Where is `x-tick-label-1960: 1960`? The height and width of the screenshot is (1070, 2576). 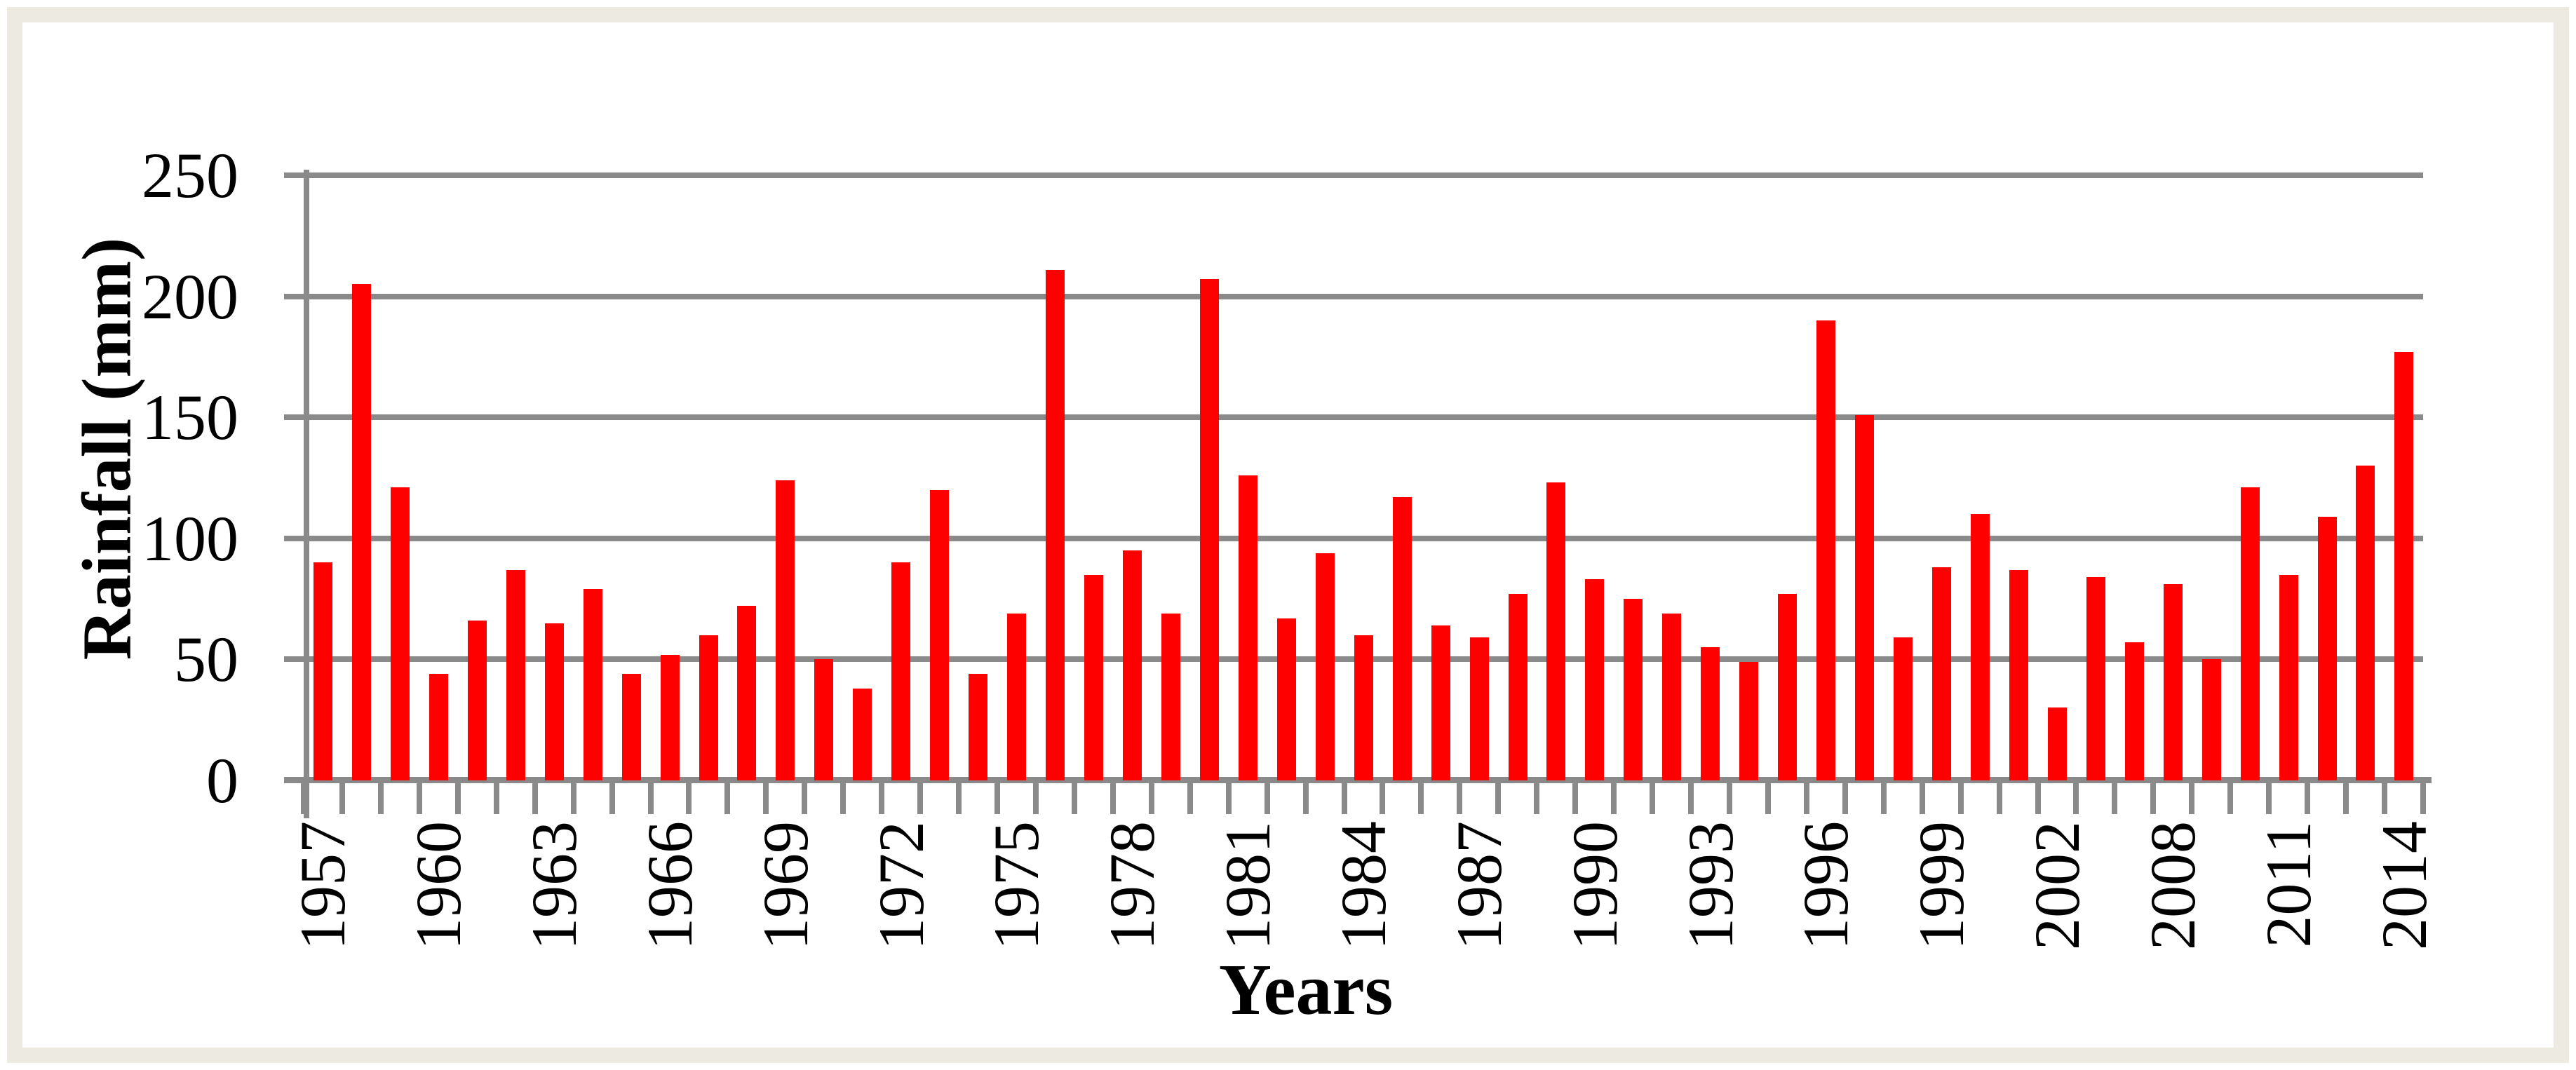
x-tick-label-1960: 1960 is located at coordinates (439, 885).